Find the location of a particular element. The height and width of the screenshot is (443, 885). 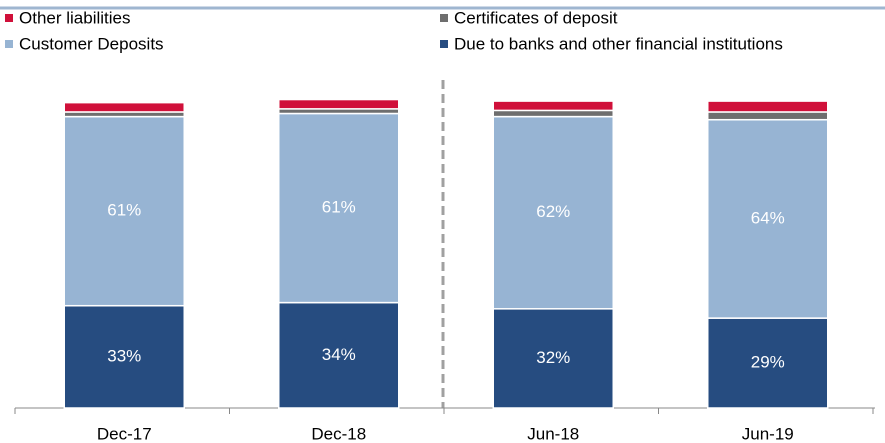

data-label: 34% is located at coordinates (339, 354).